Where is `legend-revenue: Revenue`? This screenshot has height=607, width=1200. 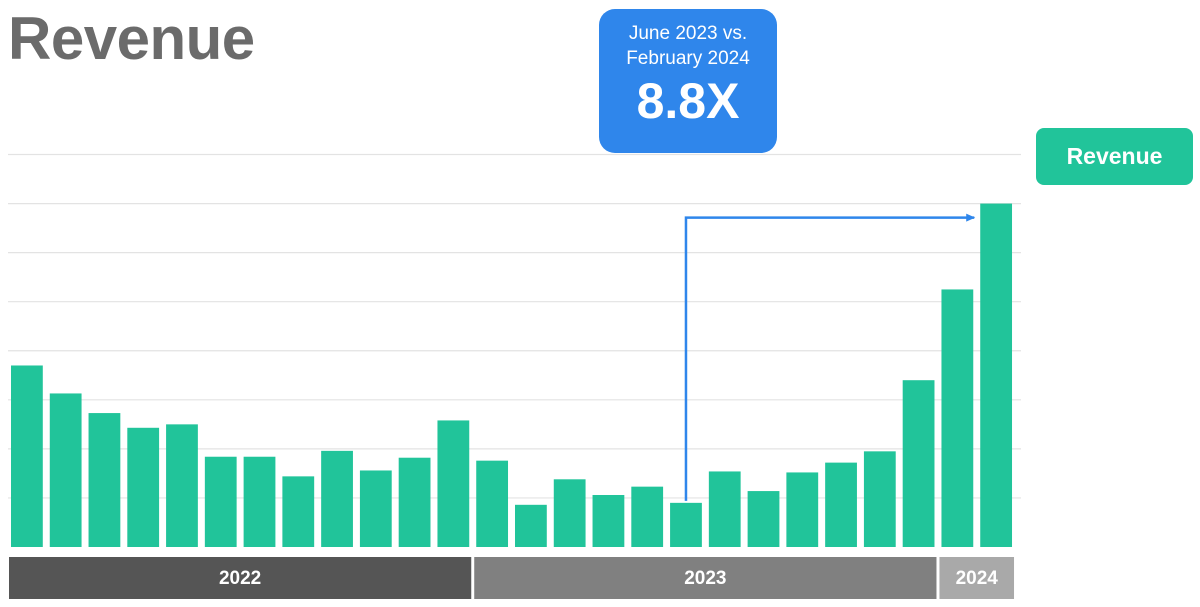 legend-revenue: Revenue is located at coordinates (1114, 156).